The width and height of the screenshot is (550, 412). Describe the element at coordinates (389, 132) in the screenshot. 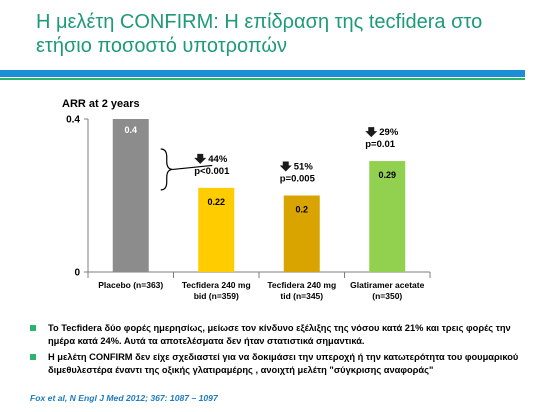

I see `reduction-pct-label: 29%` at that location.